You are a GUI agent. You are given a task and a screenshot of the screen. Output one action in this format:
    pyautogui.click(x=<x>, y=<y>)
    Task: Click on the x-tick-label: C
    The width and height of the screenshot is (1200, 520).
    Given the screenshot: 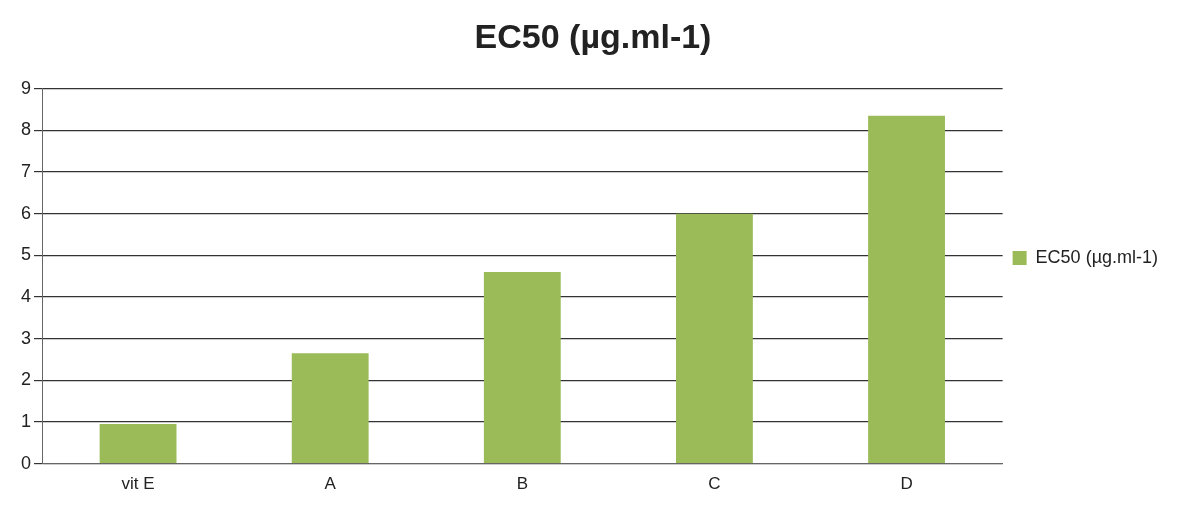 What is the action you would take?
    pyautogui.click(x=714, y=484)
    